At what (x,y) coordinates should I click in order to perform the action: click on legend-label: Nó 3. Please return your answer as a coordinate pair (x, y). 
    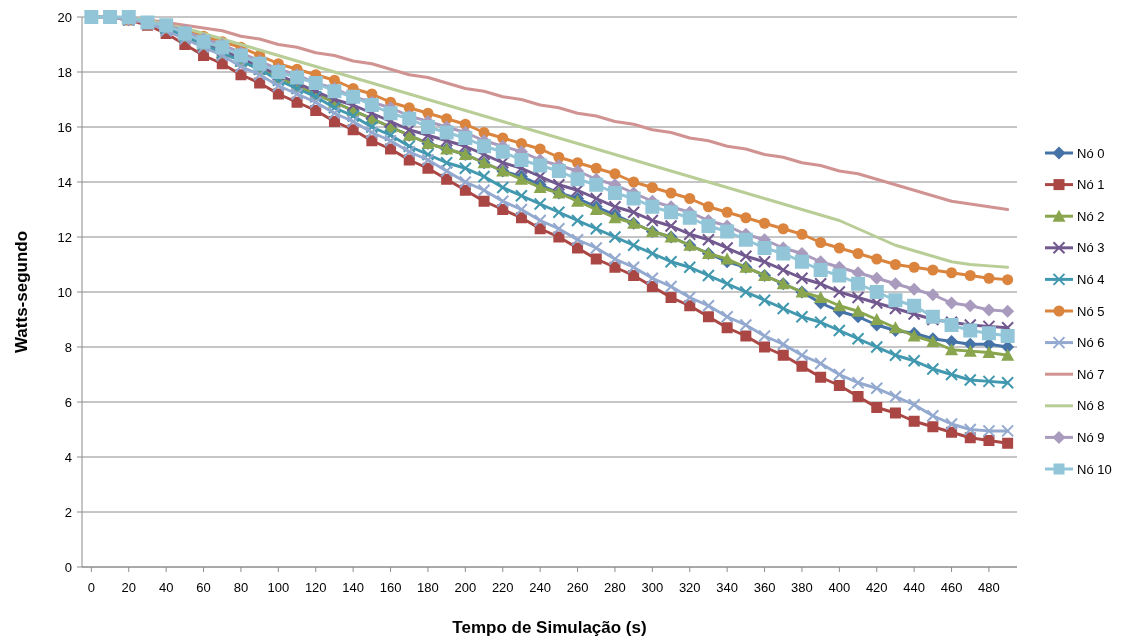
    Looking at the image, I should click on (1091, 248).